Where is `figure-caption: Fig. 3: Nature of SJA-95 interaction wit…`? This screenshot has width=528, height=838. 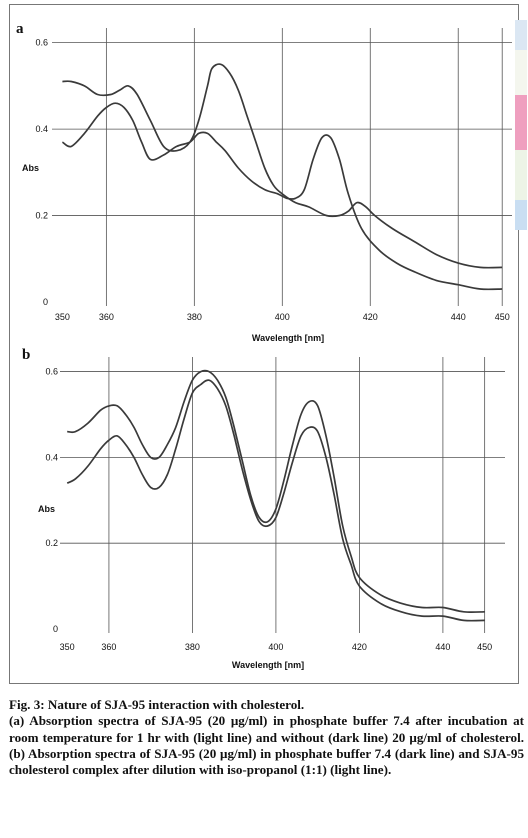 figure-caption: Fig. 3: Nature of SJA-95 interaction wit… is located at coordinates (266, 737).